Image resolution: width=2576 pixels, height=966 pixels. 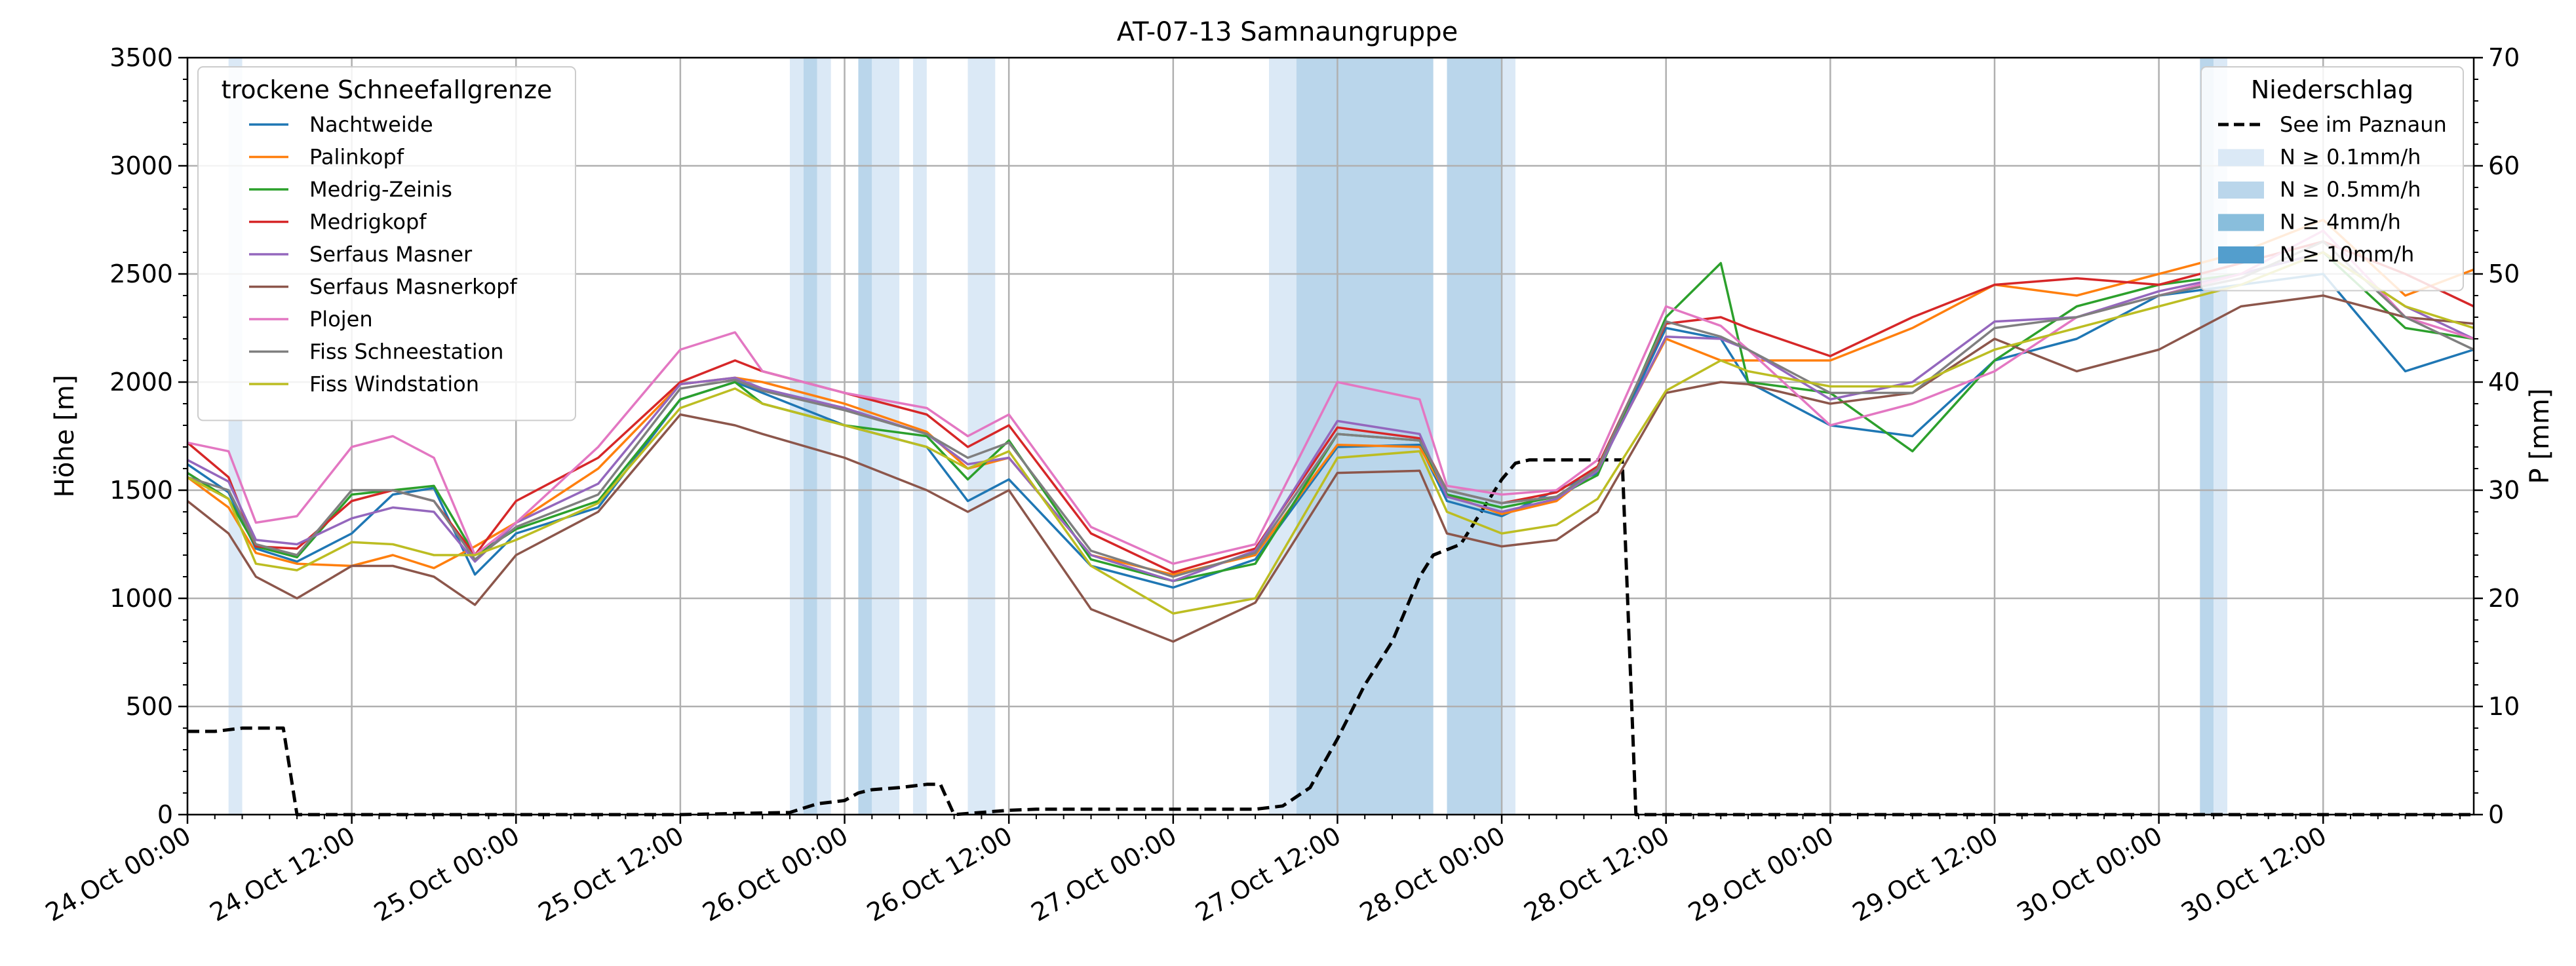 What do you see at coordinates (394, 384) in the screenshot?
I see `legend-label-fiss-windstation: Fiss Windstation` at bounding box center [394, 384].